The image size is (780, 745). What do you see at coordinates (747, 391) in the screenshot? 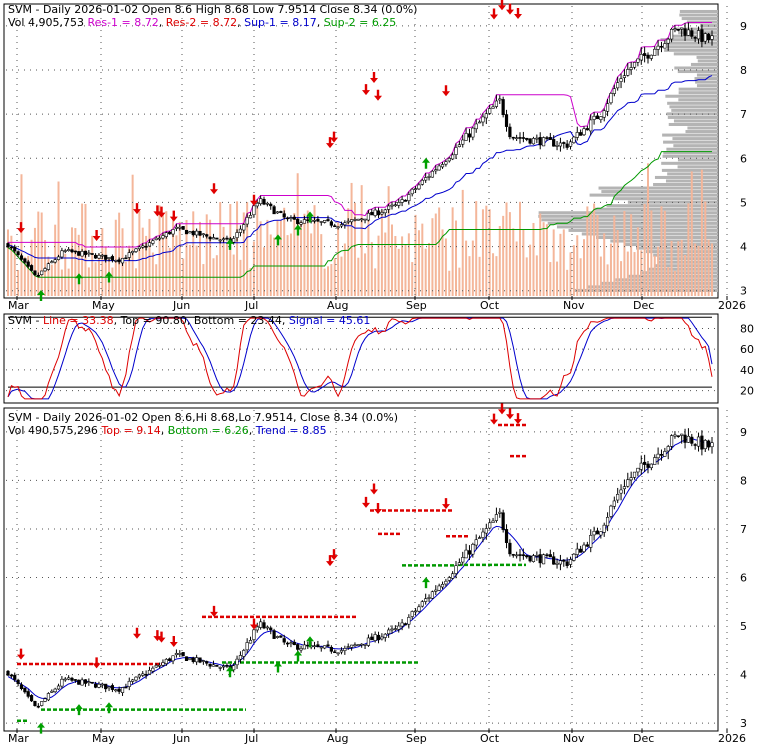
I see `y-tick-label: 20` at bounding box center [747, 391].